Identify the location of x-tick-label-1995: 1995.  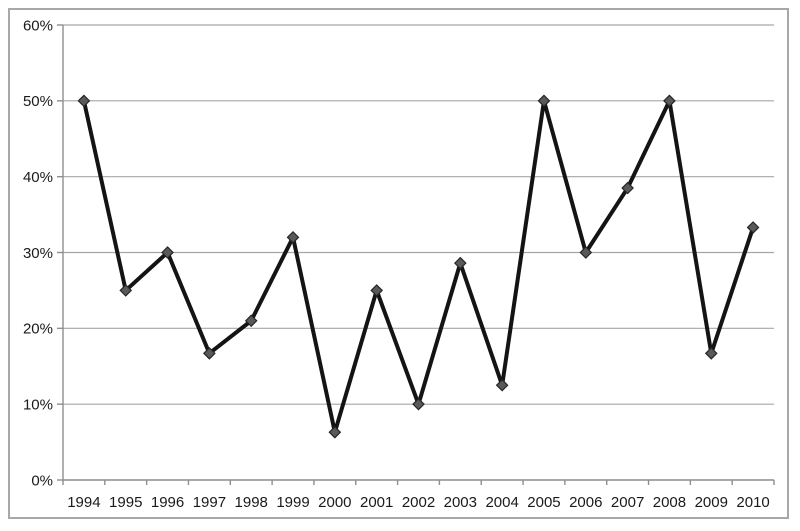
(125, 502).